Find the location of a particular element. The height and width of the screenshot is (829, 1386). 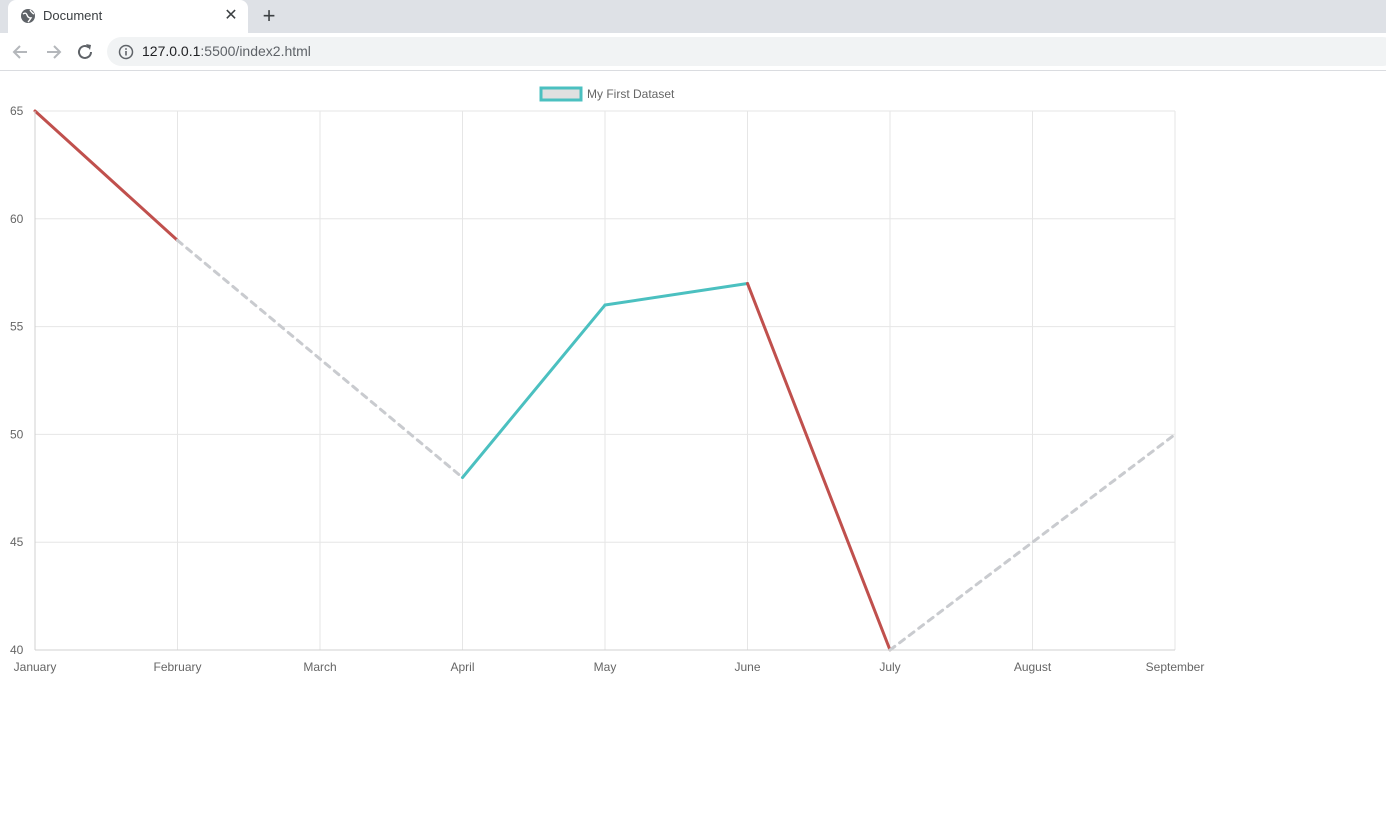

tab-title: Document is located at coordinates (73, 15).